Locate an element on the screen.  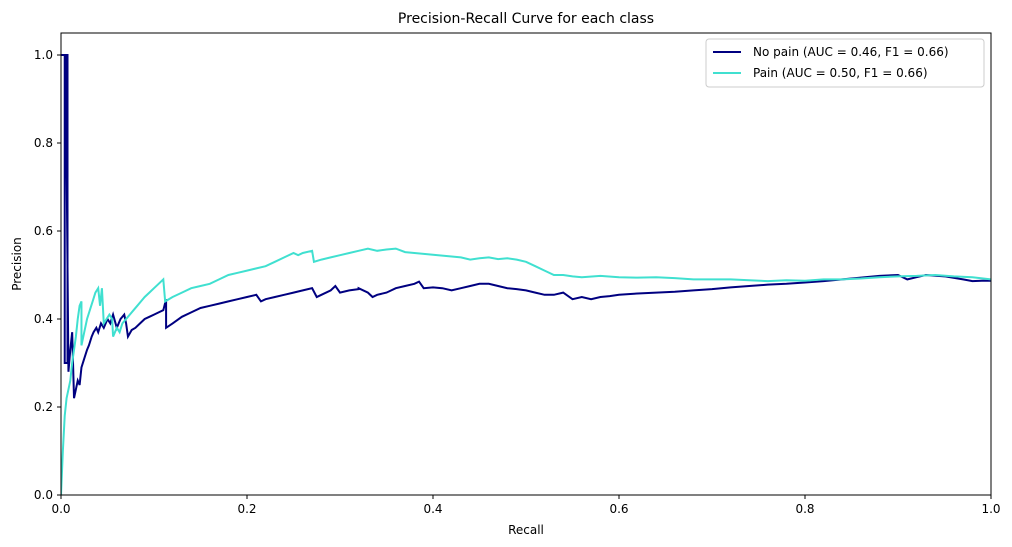
y-tick-label: 0.8 is located at coordinates (43, 143).